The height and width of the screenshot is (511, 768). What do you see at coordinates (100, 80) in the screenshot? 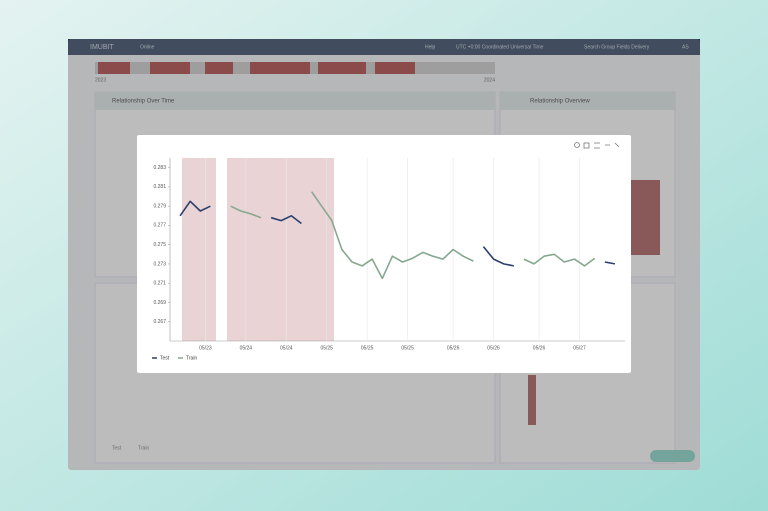
I see `timeline-start: 2023` at bounding box center [100, 80].